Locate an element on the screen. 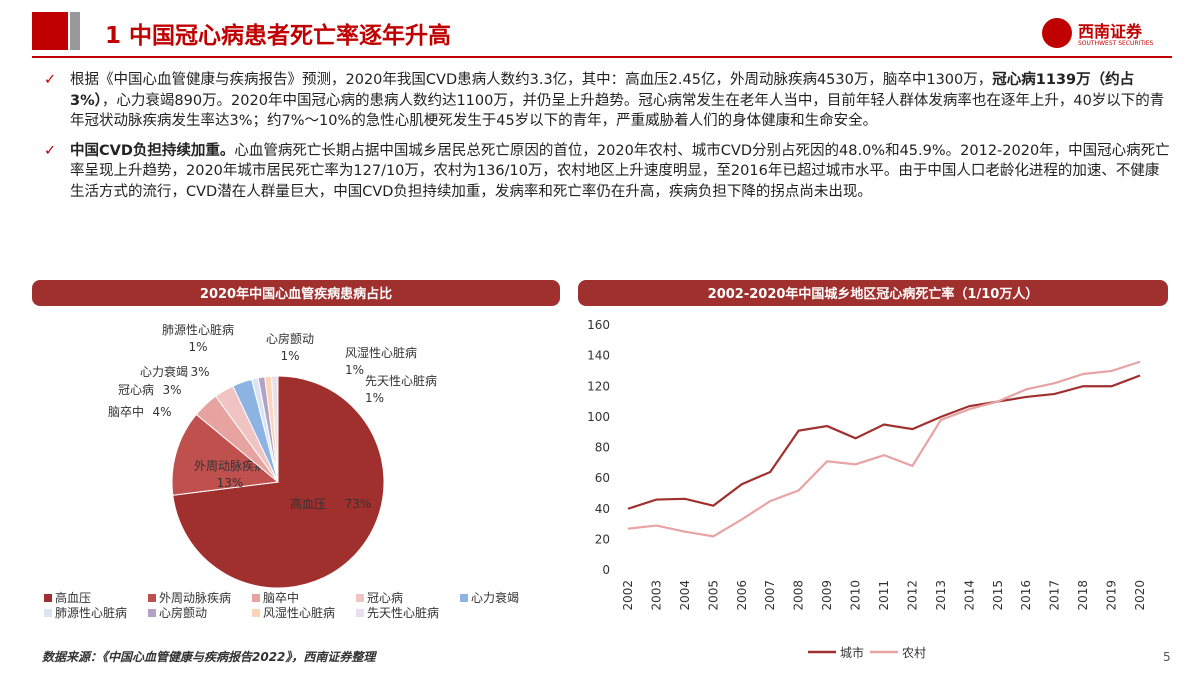  legend-label: 风湿性心脏病 is located at coordinates (299, 612).